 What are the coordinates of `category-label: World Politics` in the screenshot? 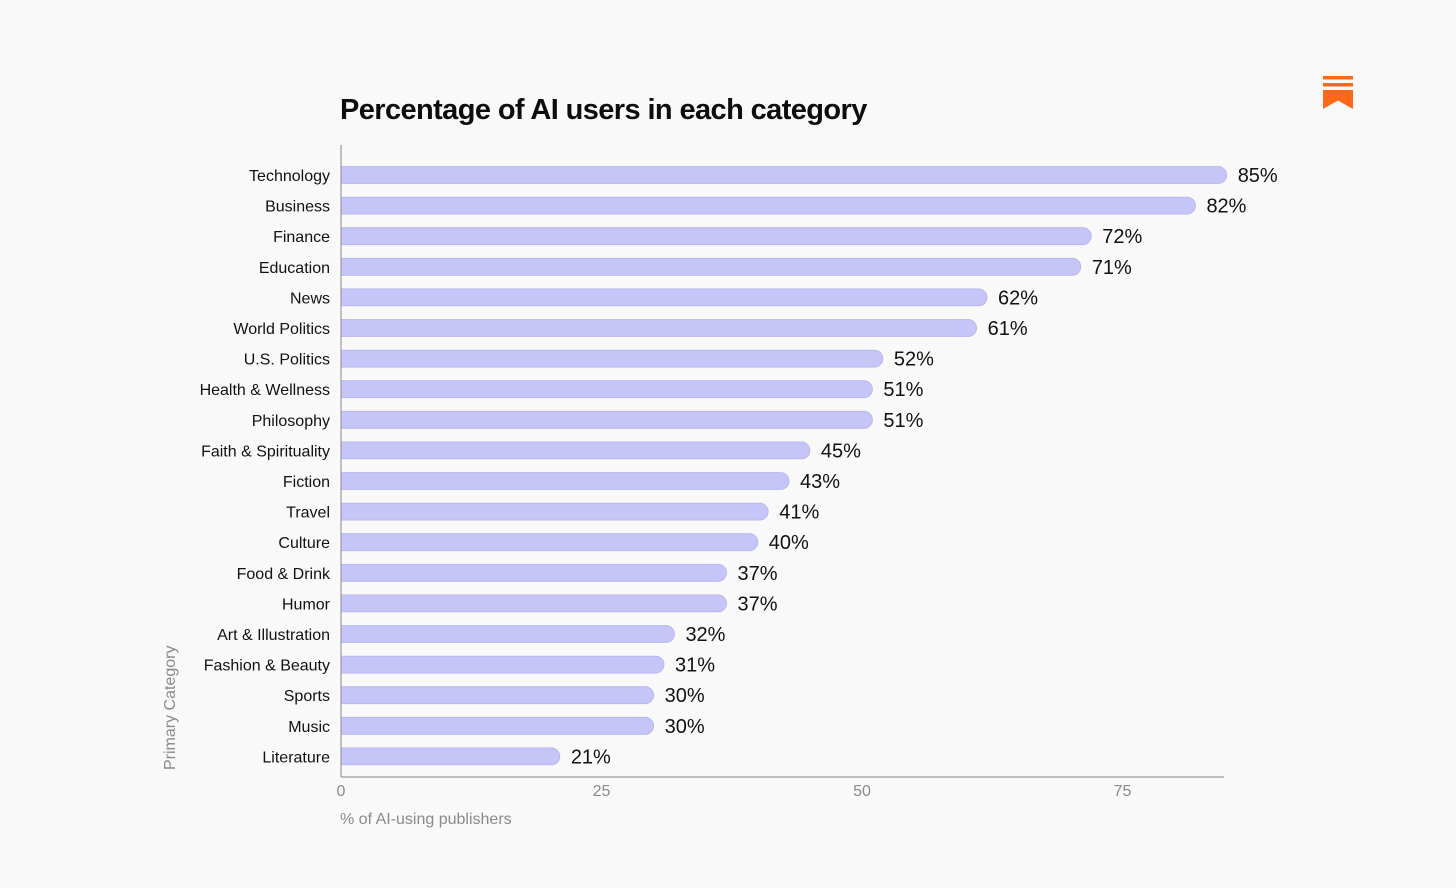 It's located at (281, 329).